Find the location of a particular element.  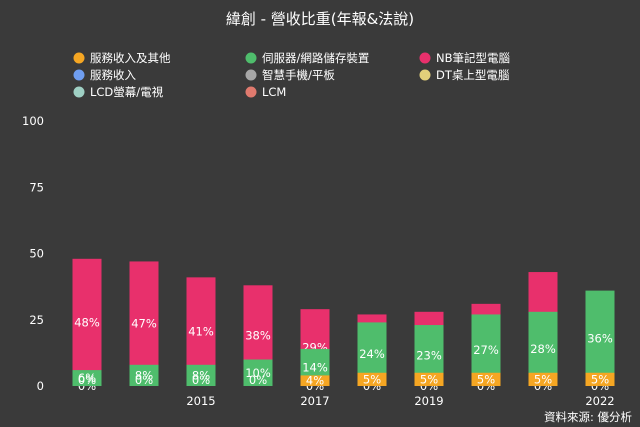

legend-item: 伺服器/網路儲存裝置 is located at coordinates (307, 58).